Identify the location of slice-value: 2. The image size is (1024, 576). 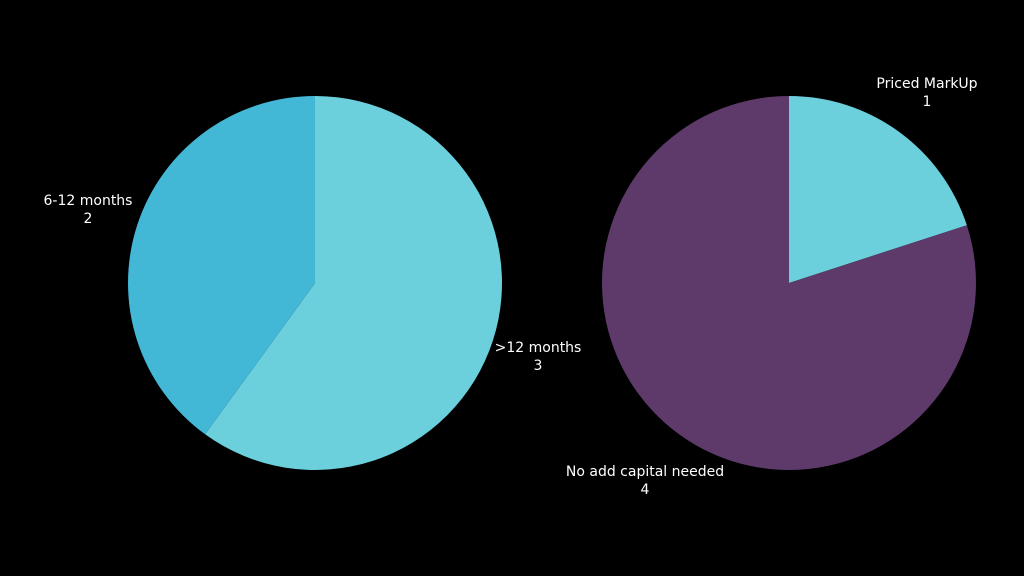
(88, 219).